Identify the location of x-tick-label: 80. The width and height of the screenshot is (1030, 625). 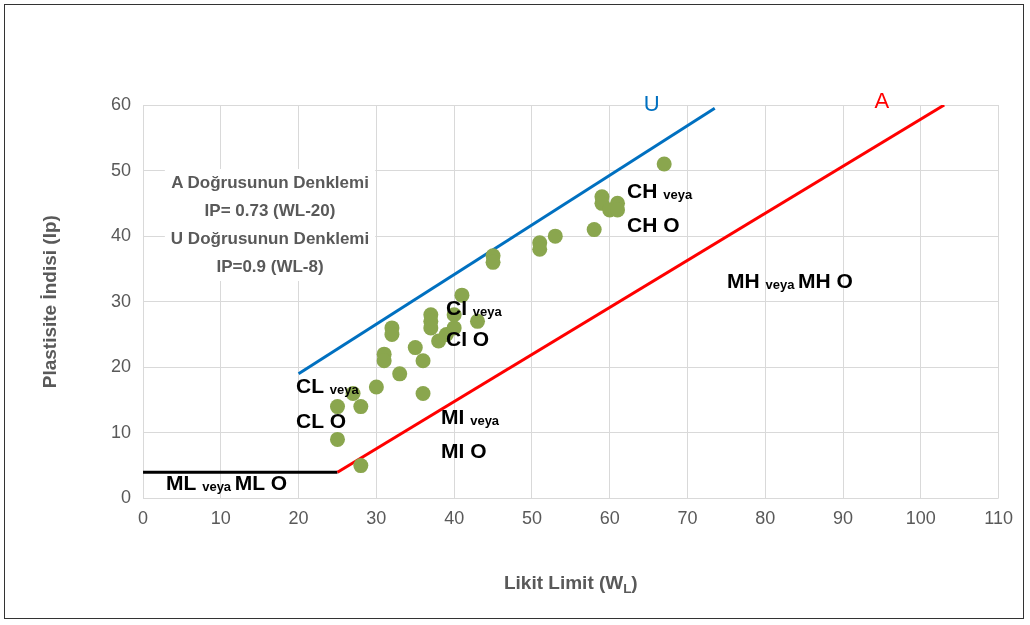
(765, 518).